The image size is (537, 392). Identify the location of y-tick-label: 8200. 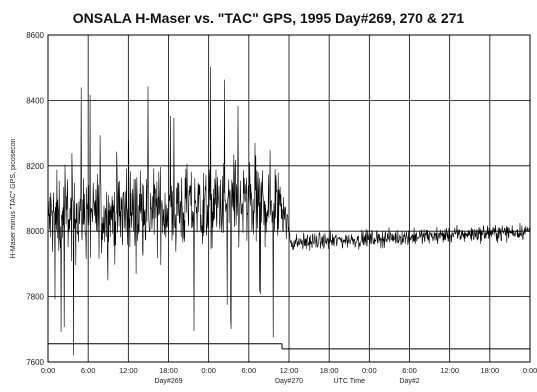
(35, 166).